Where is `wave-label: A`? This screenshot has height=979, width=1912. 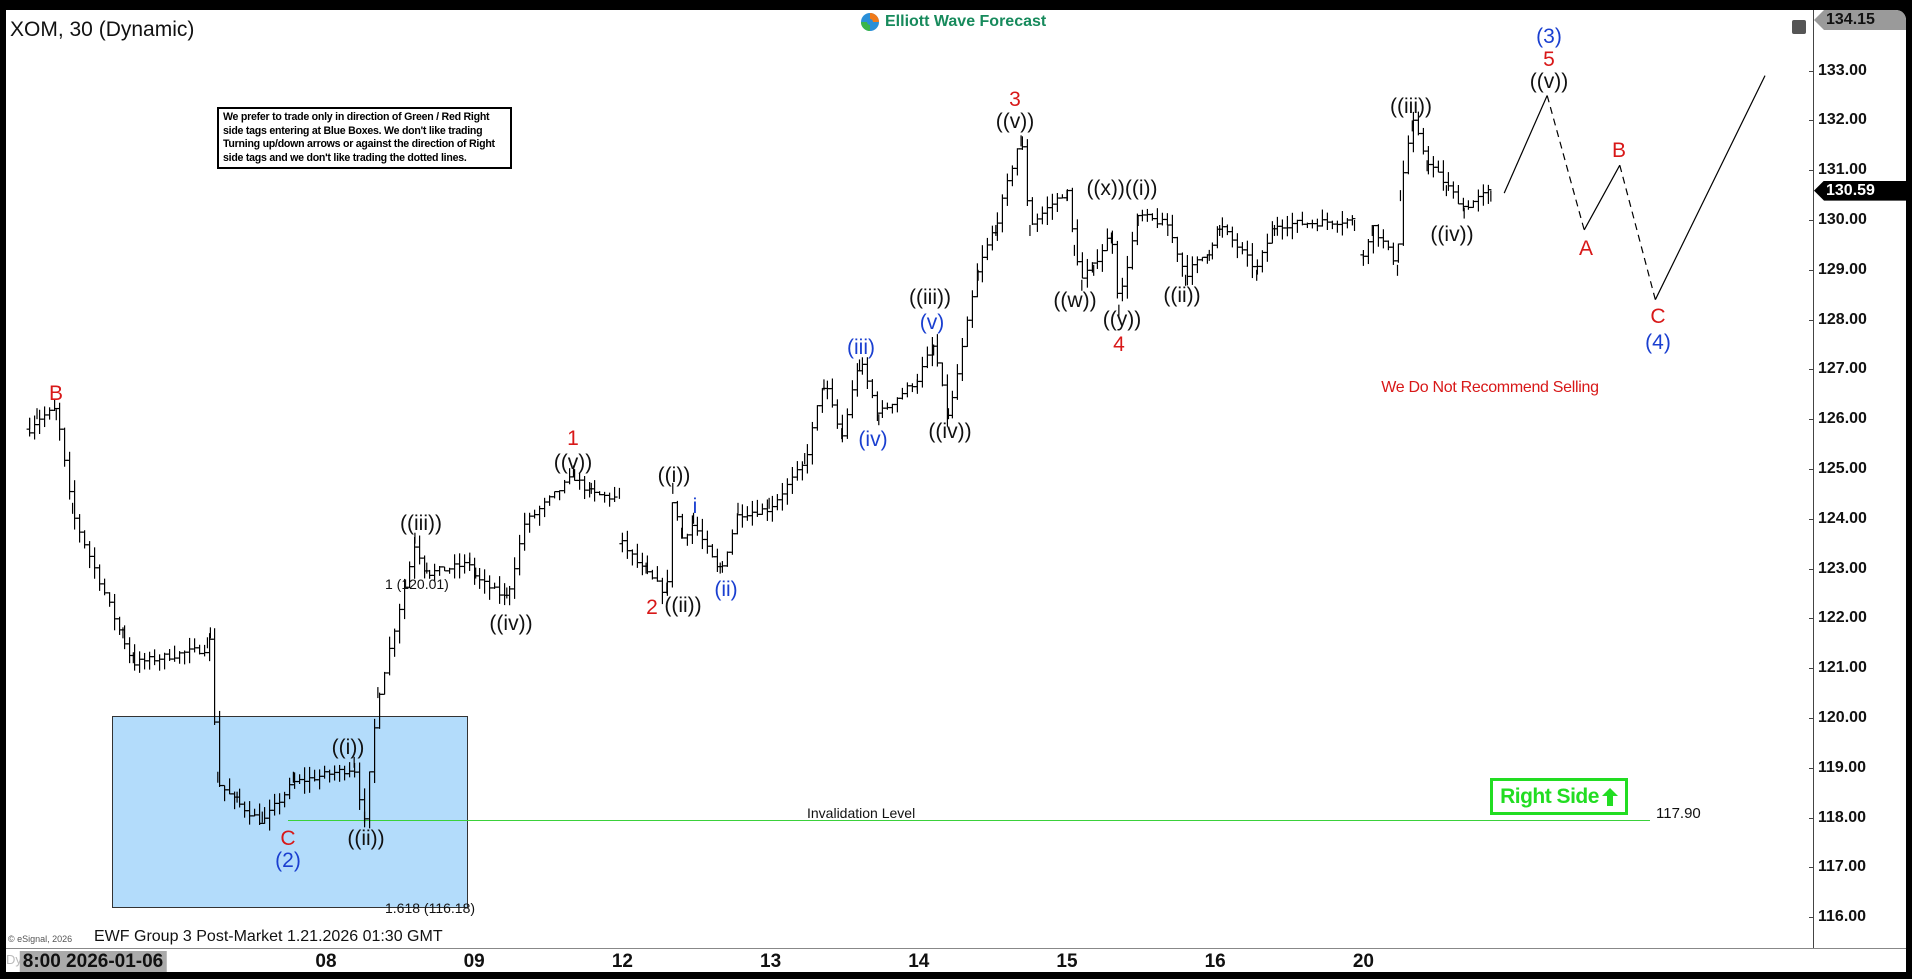
wave-label: A is located at coordinates (1586, 248).